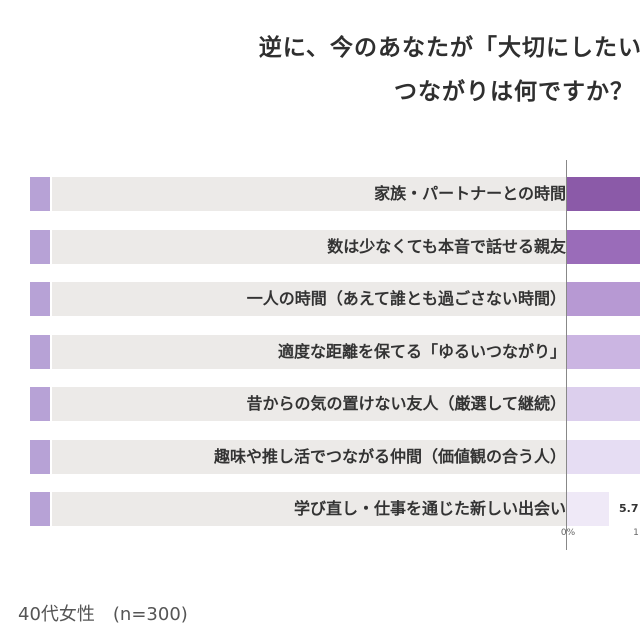 Image resolution: width=640 pixels, height=640 pixels. What do you see at coordinates (103, 614) in the screenshot?
I see `sample-footnote: 40代女性 (n=300)` at bounding box center [103, 614].